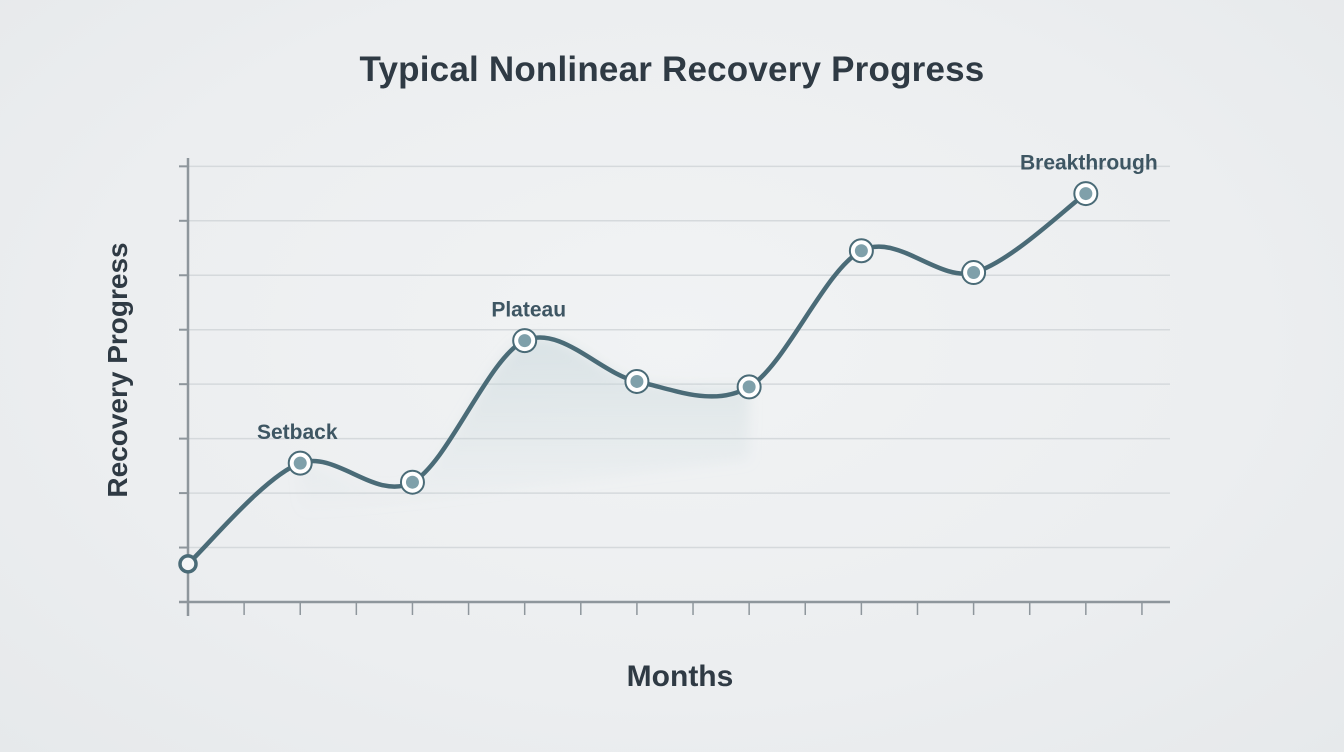 Image resolution: width=1344 pixels, height=752 pixels. What do you see at coordinates (1089, 163) in the screenshot?
I see `annotation-breakthrough: Breakthrough` at bounding box center [1089, 163].